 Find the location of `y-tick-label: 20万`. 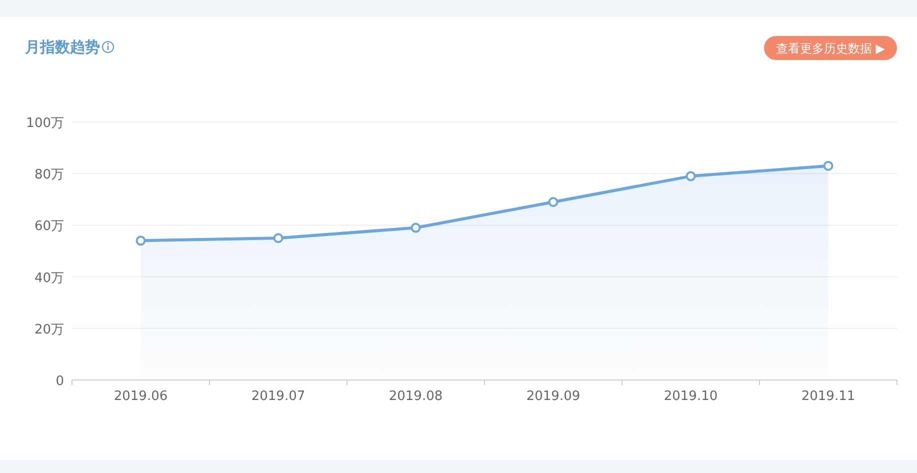

y-tick-label: 20万 is located at coordinates (49, 330).